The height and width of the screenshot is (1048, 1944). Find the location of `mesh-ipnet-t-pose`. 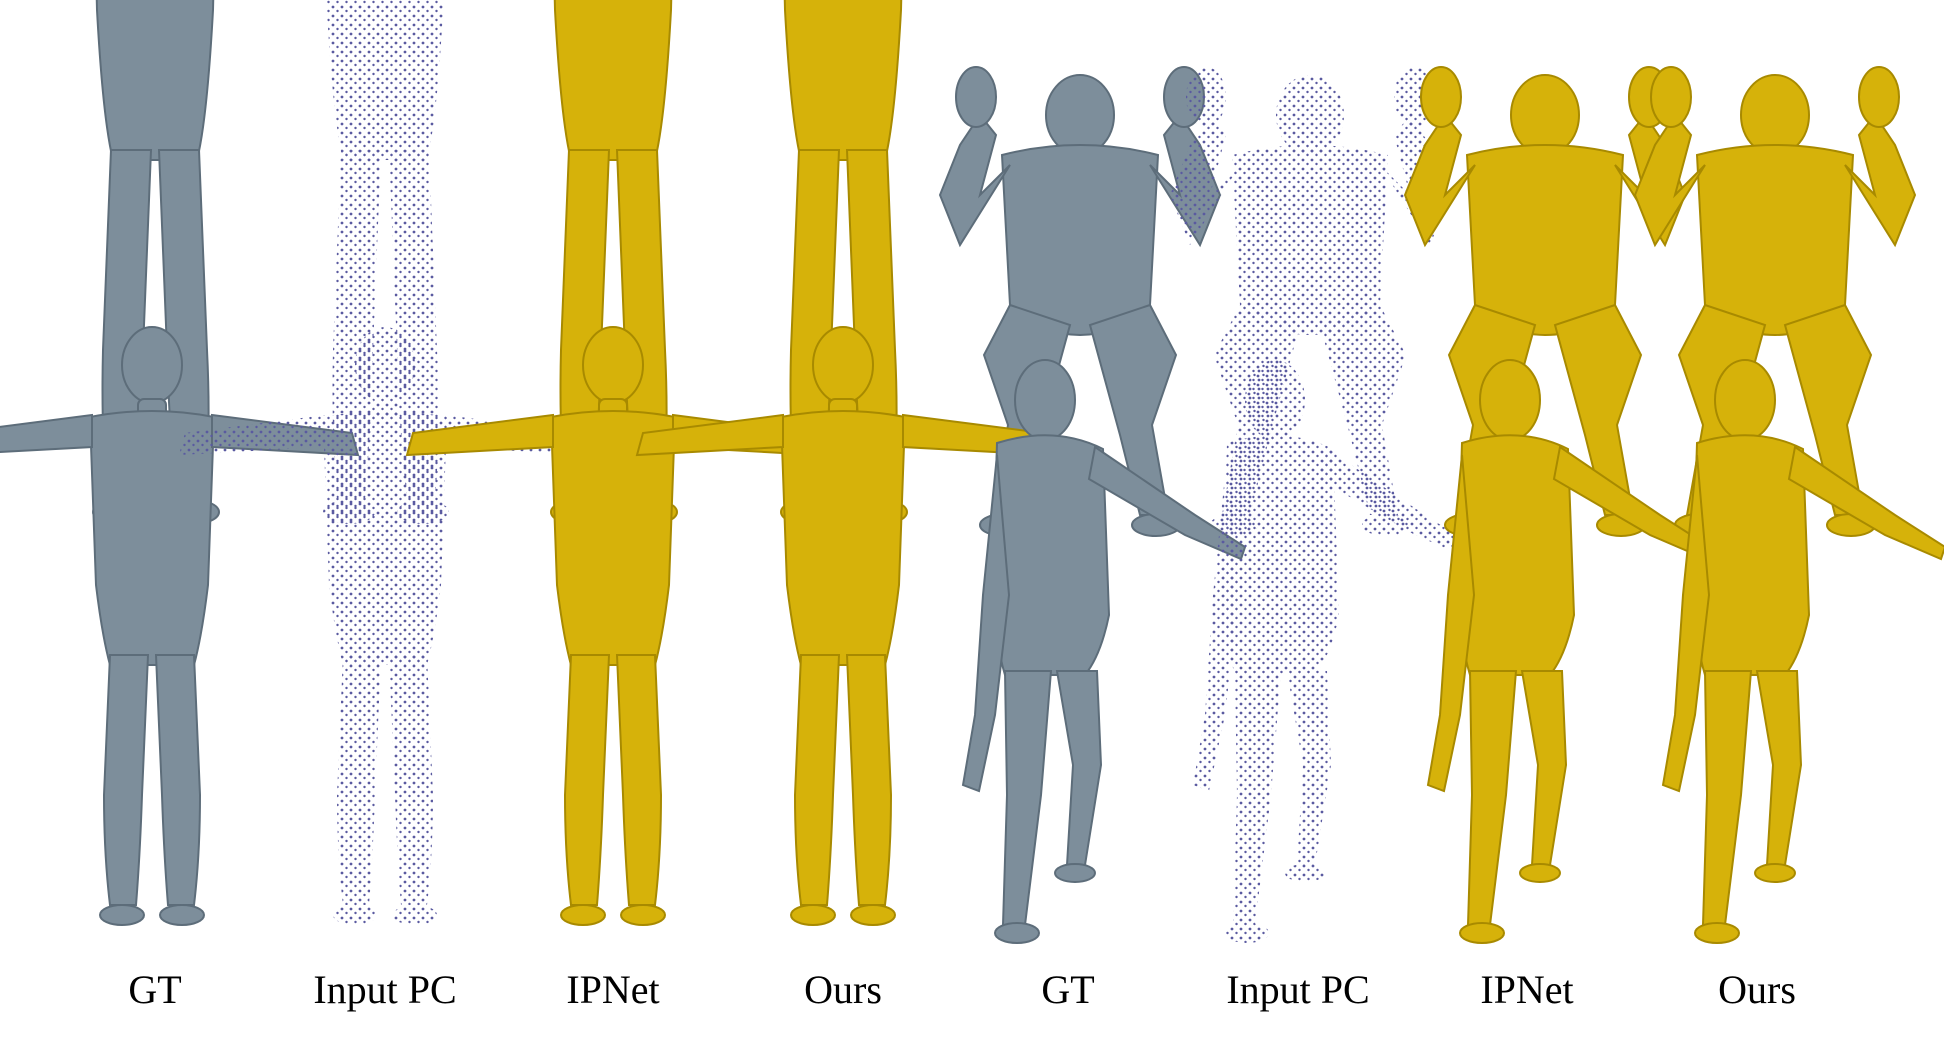

mesh-ipnet-t-pose is located at coordinates (613, 626).